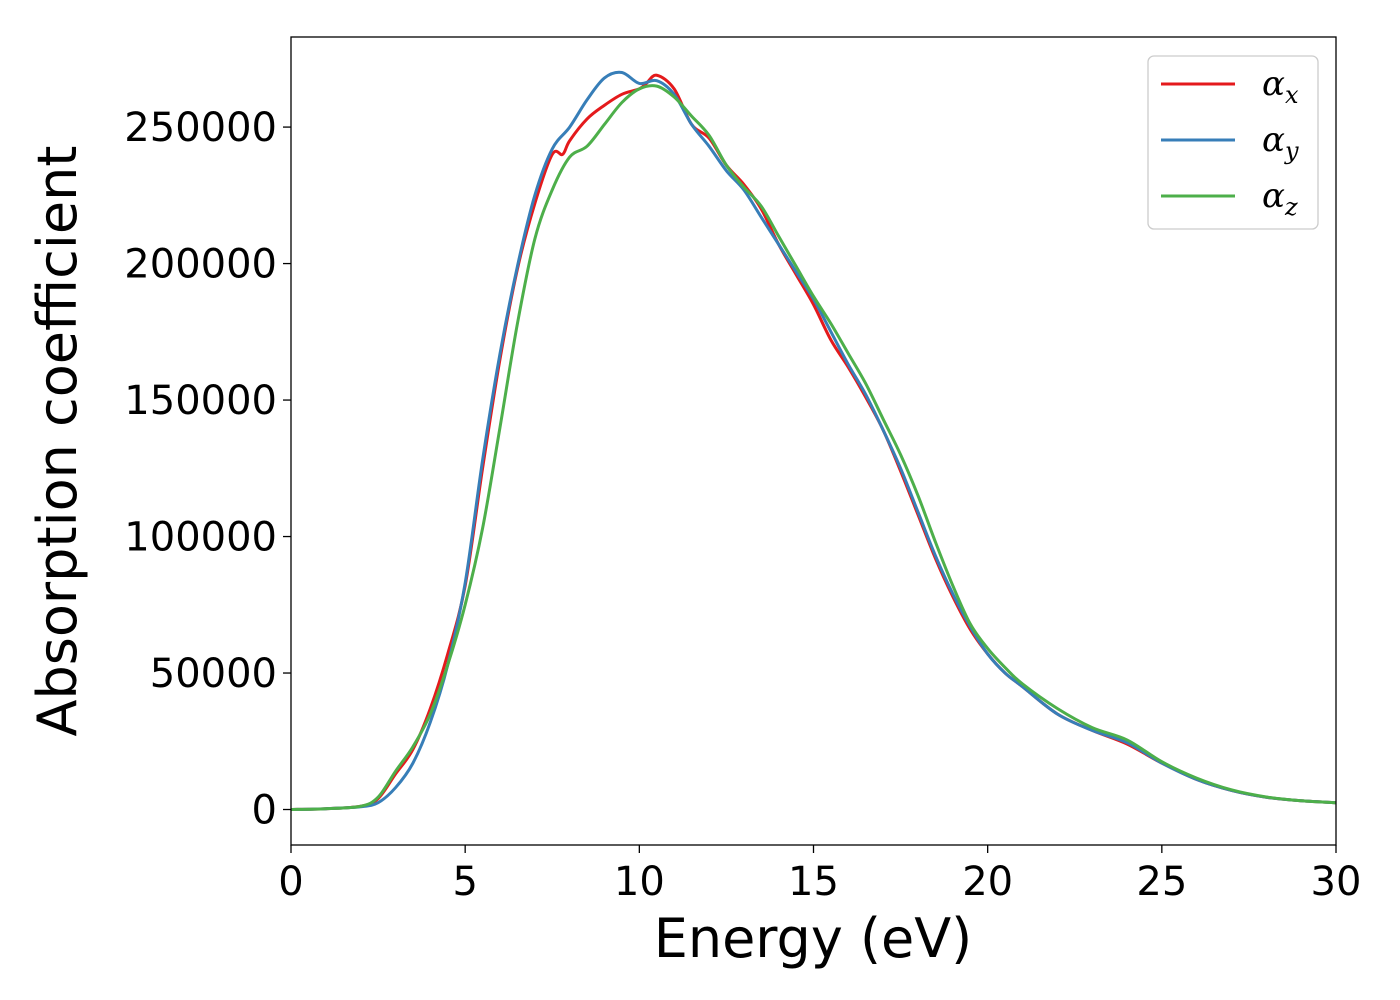 The width and height of the screenshot is (1400, 1000). Describe the element at coordinates (1280, 86) in the screenshot. I see `legend-label-alpha-x: αx` at that location.